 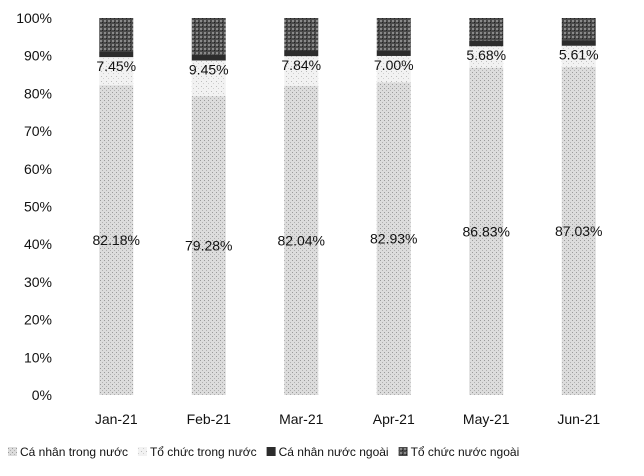 What do you see at coordinates (116, 419) in the screenshot?
I see `x-tick-label: Jan-21` at bounding box center [116, 419].